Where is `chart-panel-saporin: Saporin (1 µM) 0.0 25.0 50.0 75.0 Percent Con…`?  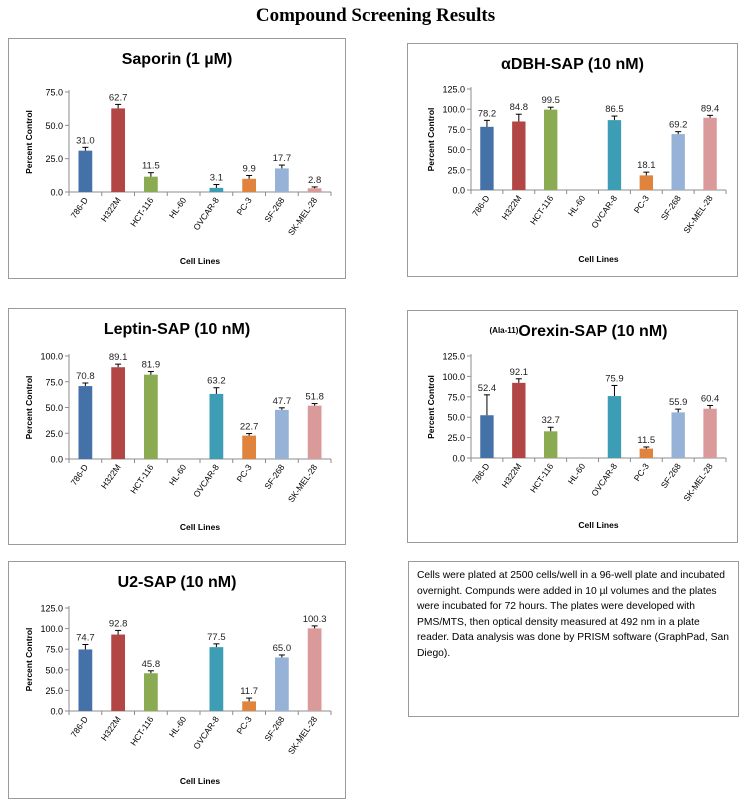
chart-panel-saporin: Saporin (1 µM) 0.0 25.0 50.0 75.0 Percent Con… is located at coordinates (177, 158).